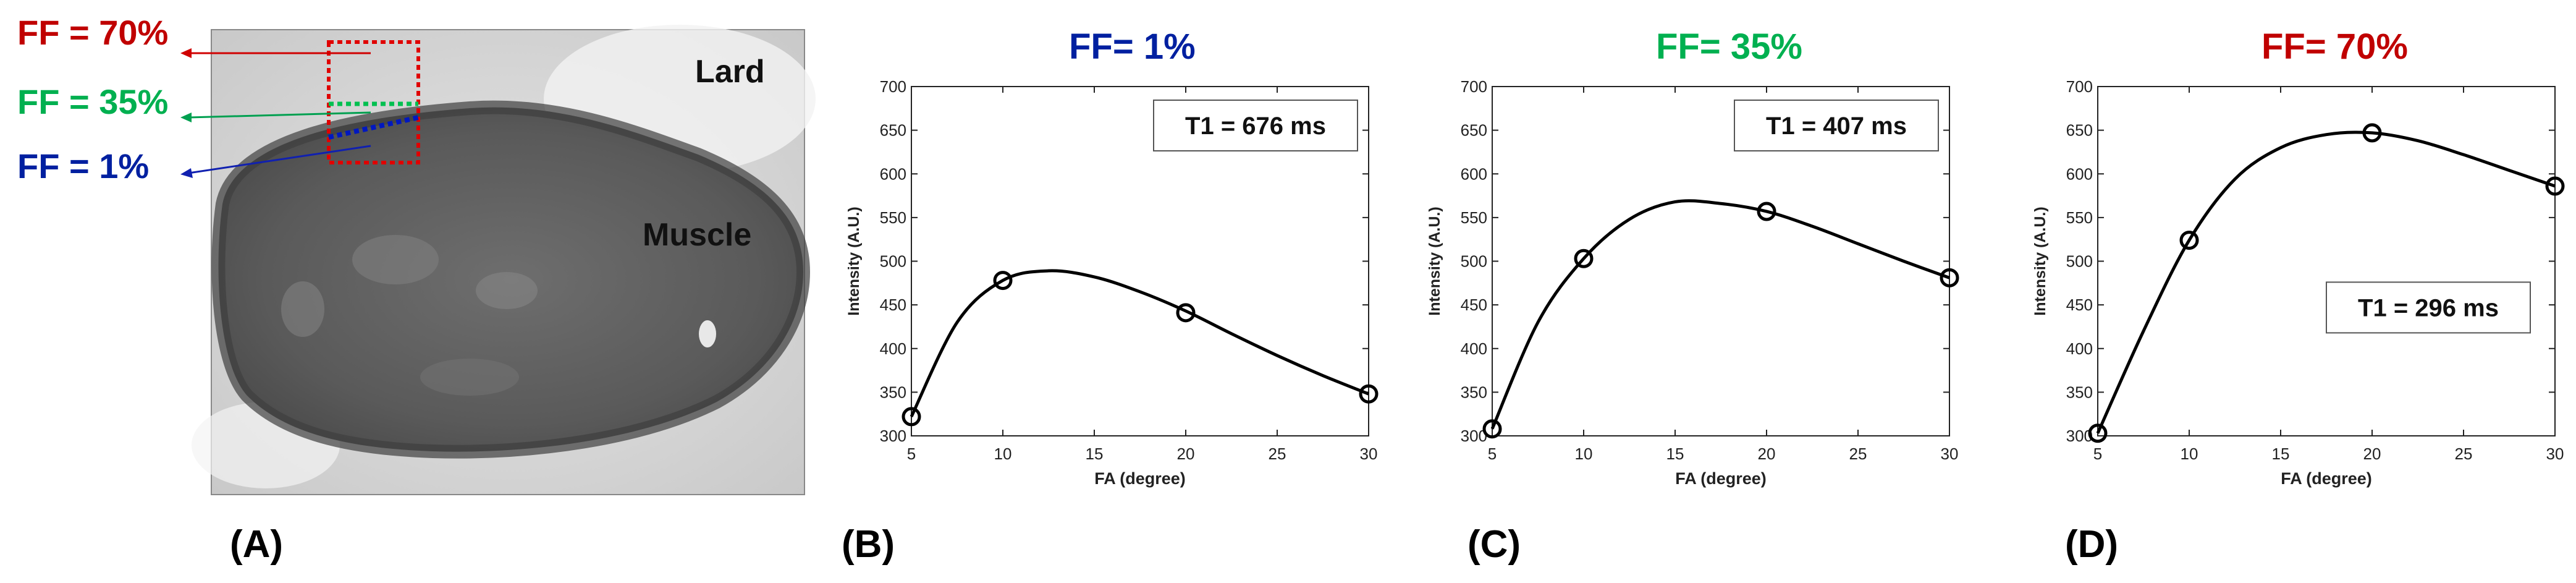 Image resolution: width=2576 pixels, height=583 pixels. Describe the element at coordinates (2092, 545) in the screenshot. I see `panel-label-d: (D)` at that location.